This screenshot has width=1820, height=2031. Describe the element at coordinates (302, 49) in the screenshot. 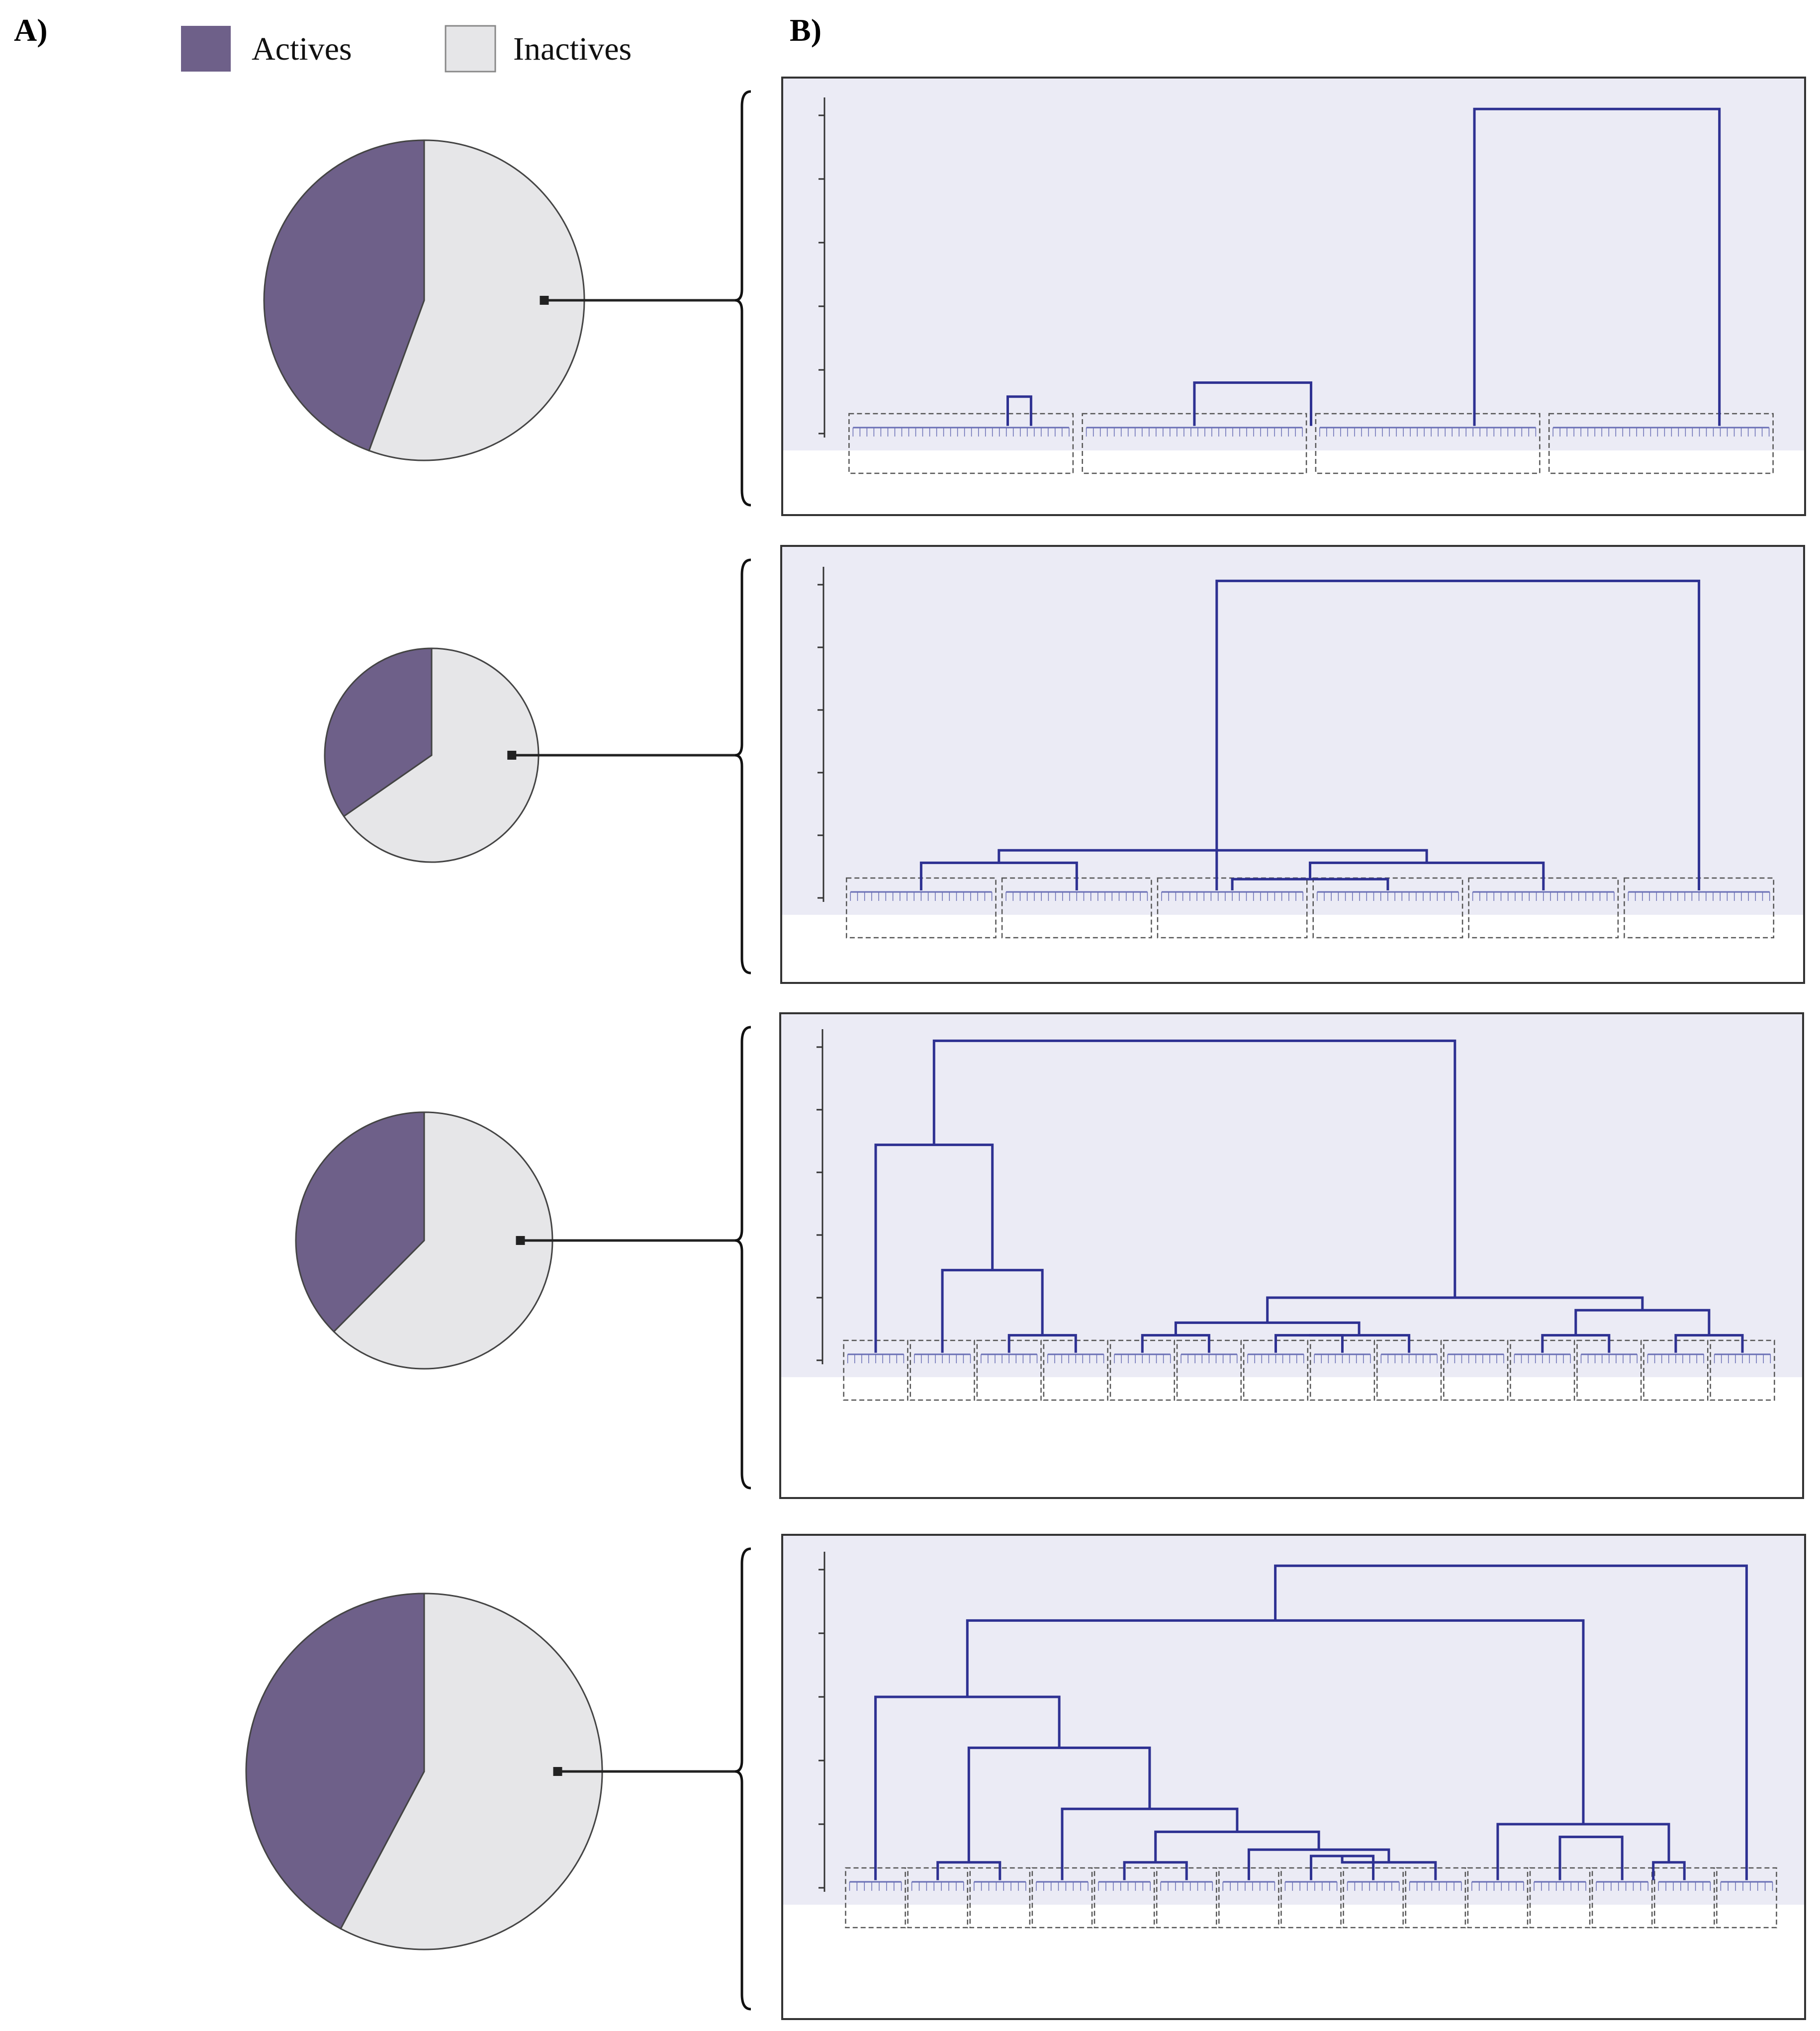

I see `legend-label-actives: Actives` at that location.